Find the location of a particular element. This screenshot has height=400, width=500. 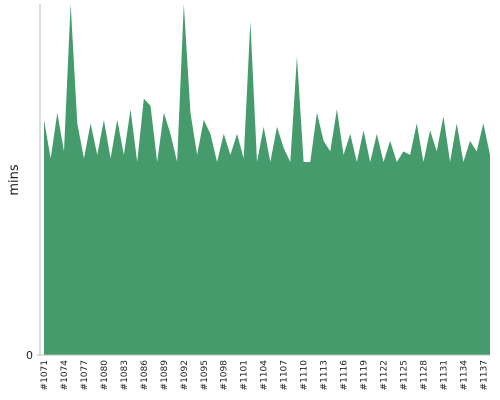

x-tick-label: #1113 is located at coordinates (325, 375).